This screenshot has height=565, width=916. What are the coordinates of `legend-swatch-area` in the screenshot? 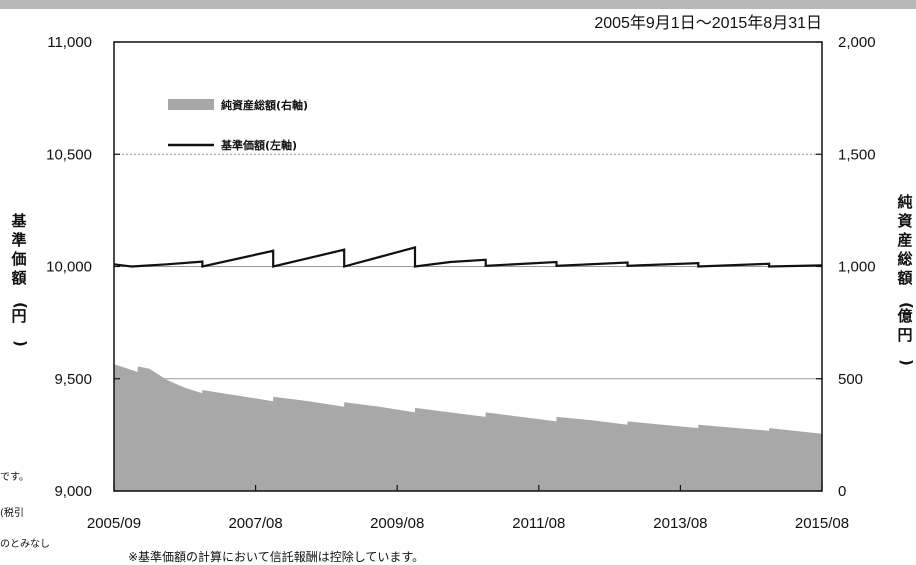 It's located at (191, 104).